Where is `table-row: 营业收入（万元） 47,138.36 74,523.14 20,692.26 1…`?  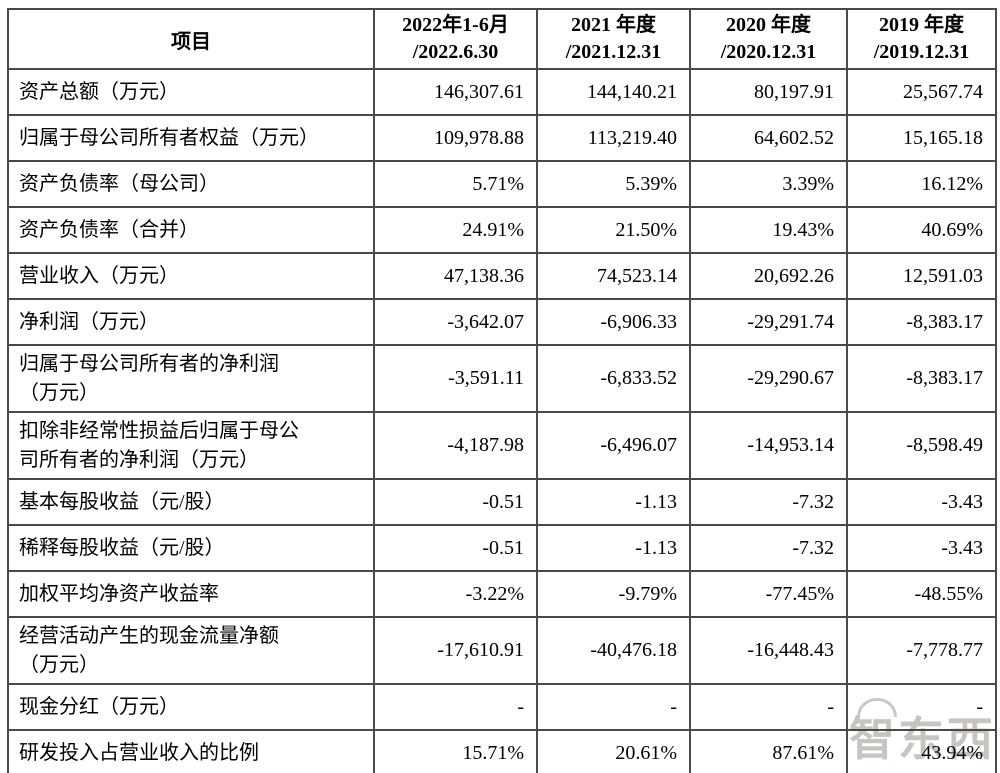 table-row: 营业收入（万元） 47,138.36 74,523.14 20,692.26 1… is located at coordinates (502, 276).